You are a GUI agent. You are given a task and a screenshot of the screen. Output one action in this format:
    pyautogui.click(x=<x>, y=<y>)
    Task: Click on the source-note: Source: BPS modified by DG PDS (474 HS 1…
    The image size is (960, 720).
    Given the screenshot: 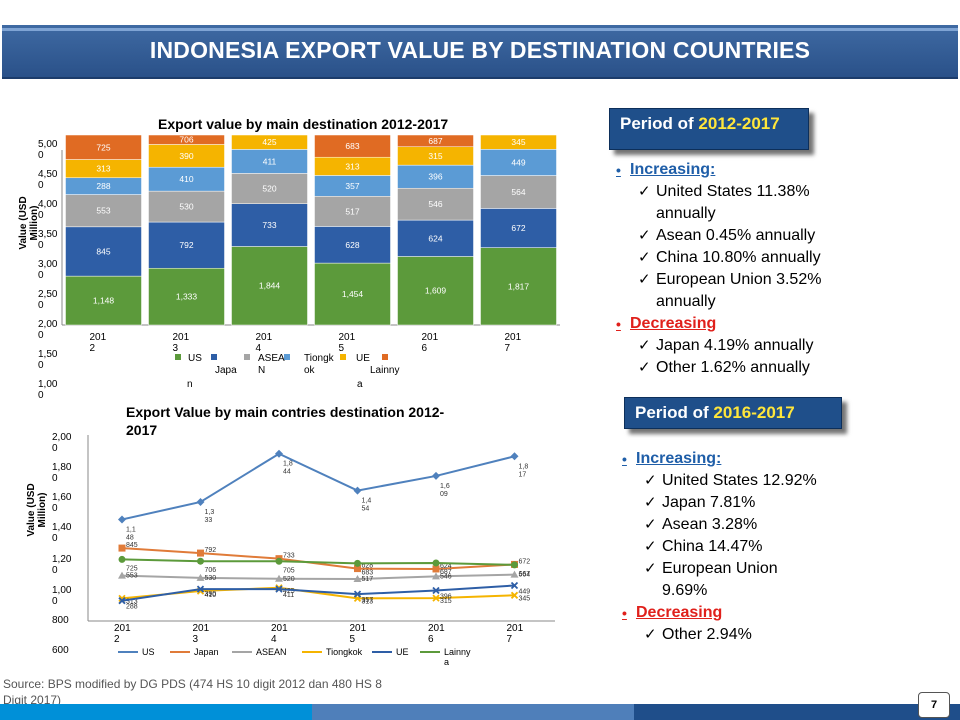 What is the action you would take?
    pyautogui.click(x=192, y=692)
    